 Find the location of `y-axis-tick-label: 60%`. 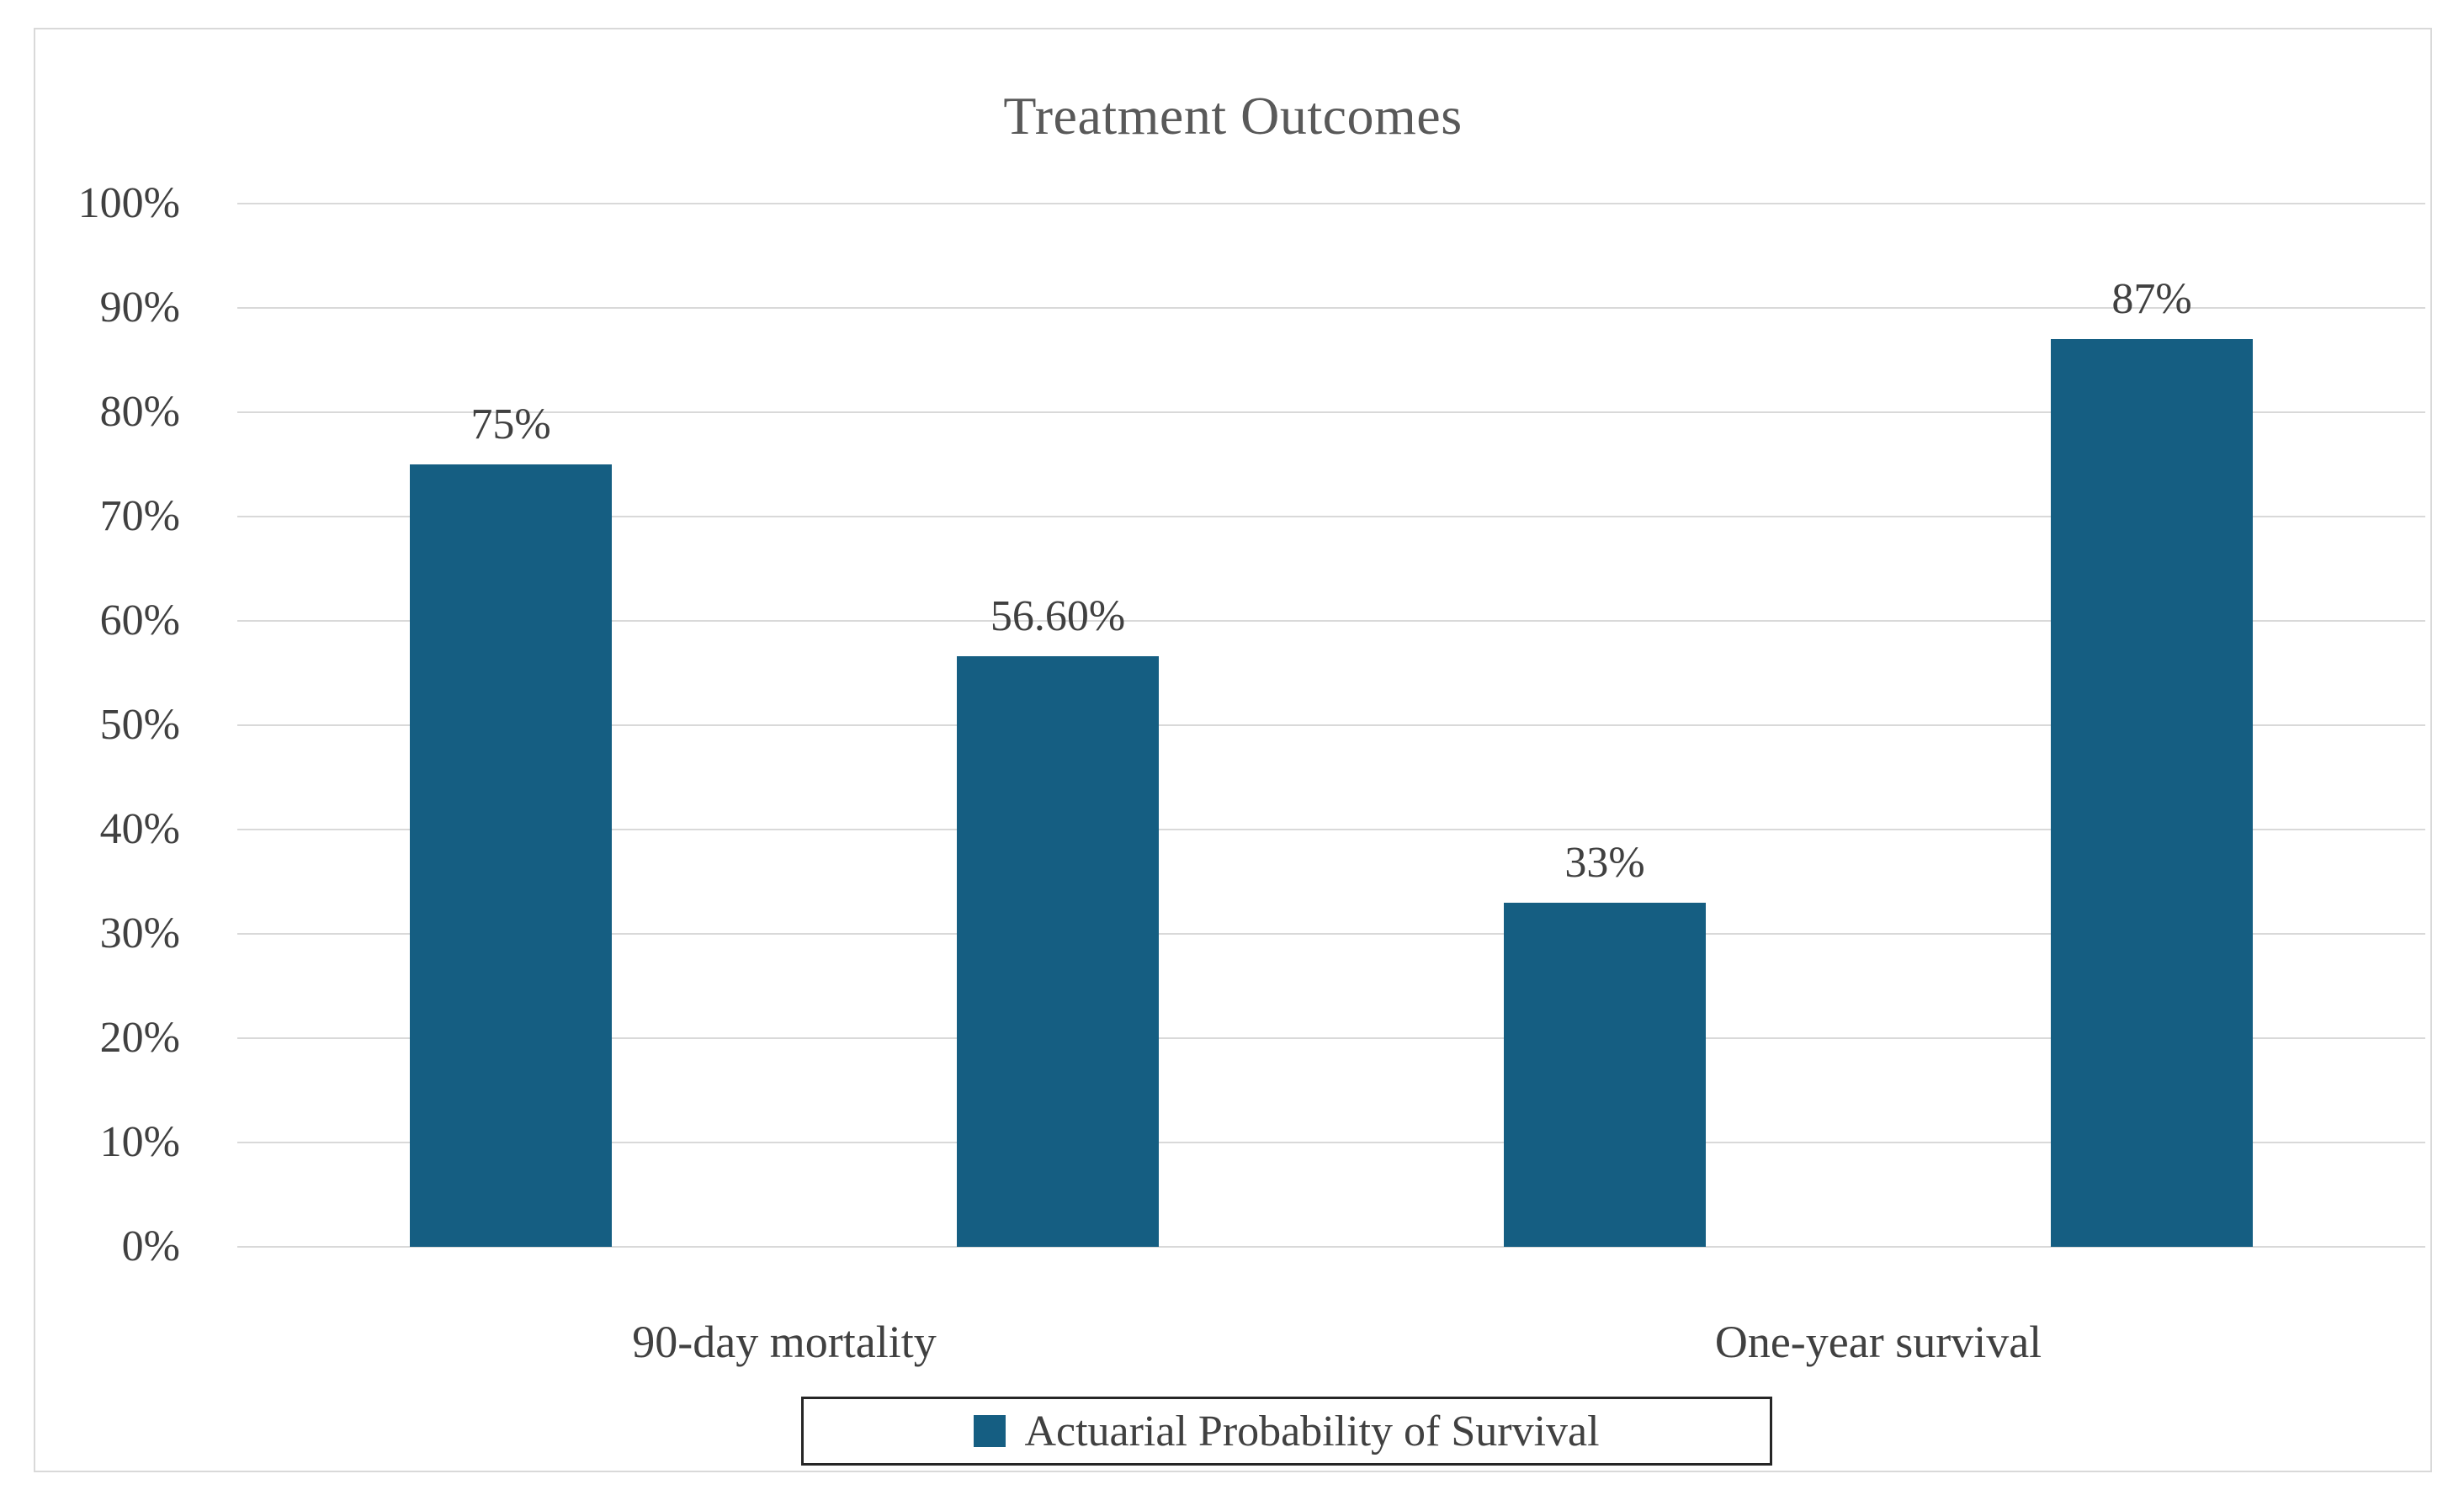

y-axis-tick-label: 60% is located at coordinates (139, 620).